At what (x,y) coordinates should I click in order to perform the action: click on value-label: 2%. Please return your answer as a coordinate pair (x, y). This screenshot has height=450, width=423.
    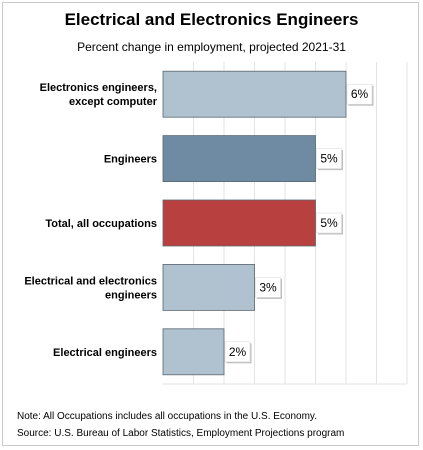
    Looking at the image, I should click on (238, 352).